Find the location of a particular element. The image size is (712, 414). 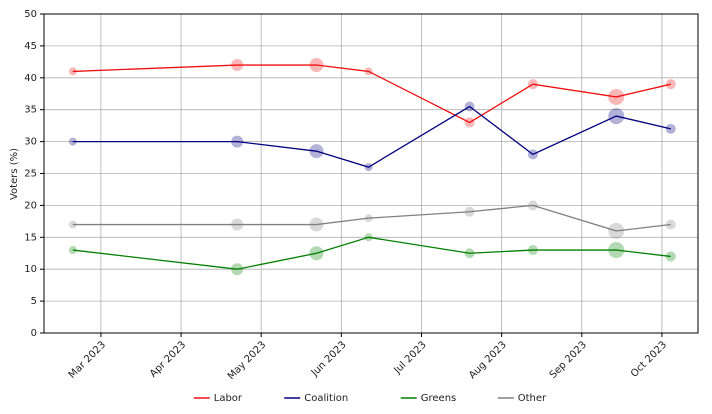

y-tick-label: 15 is located at coordinates (30, 237).